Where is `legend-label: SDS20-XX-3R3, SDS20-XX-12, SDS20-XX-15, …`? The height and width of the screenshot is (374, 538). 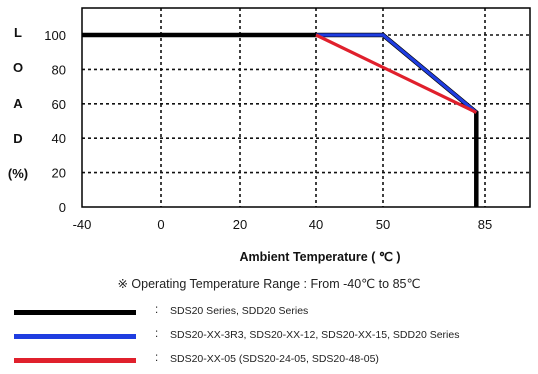 legend-label: SDS20-XX-3R3, SDS20-XX-12, SDS20-XX-15, … is located at coordinates (315, 335).